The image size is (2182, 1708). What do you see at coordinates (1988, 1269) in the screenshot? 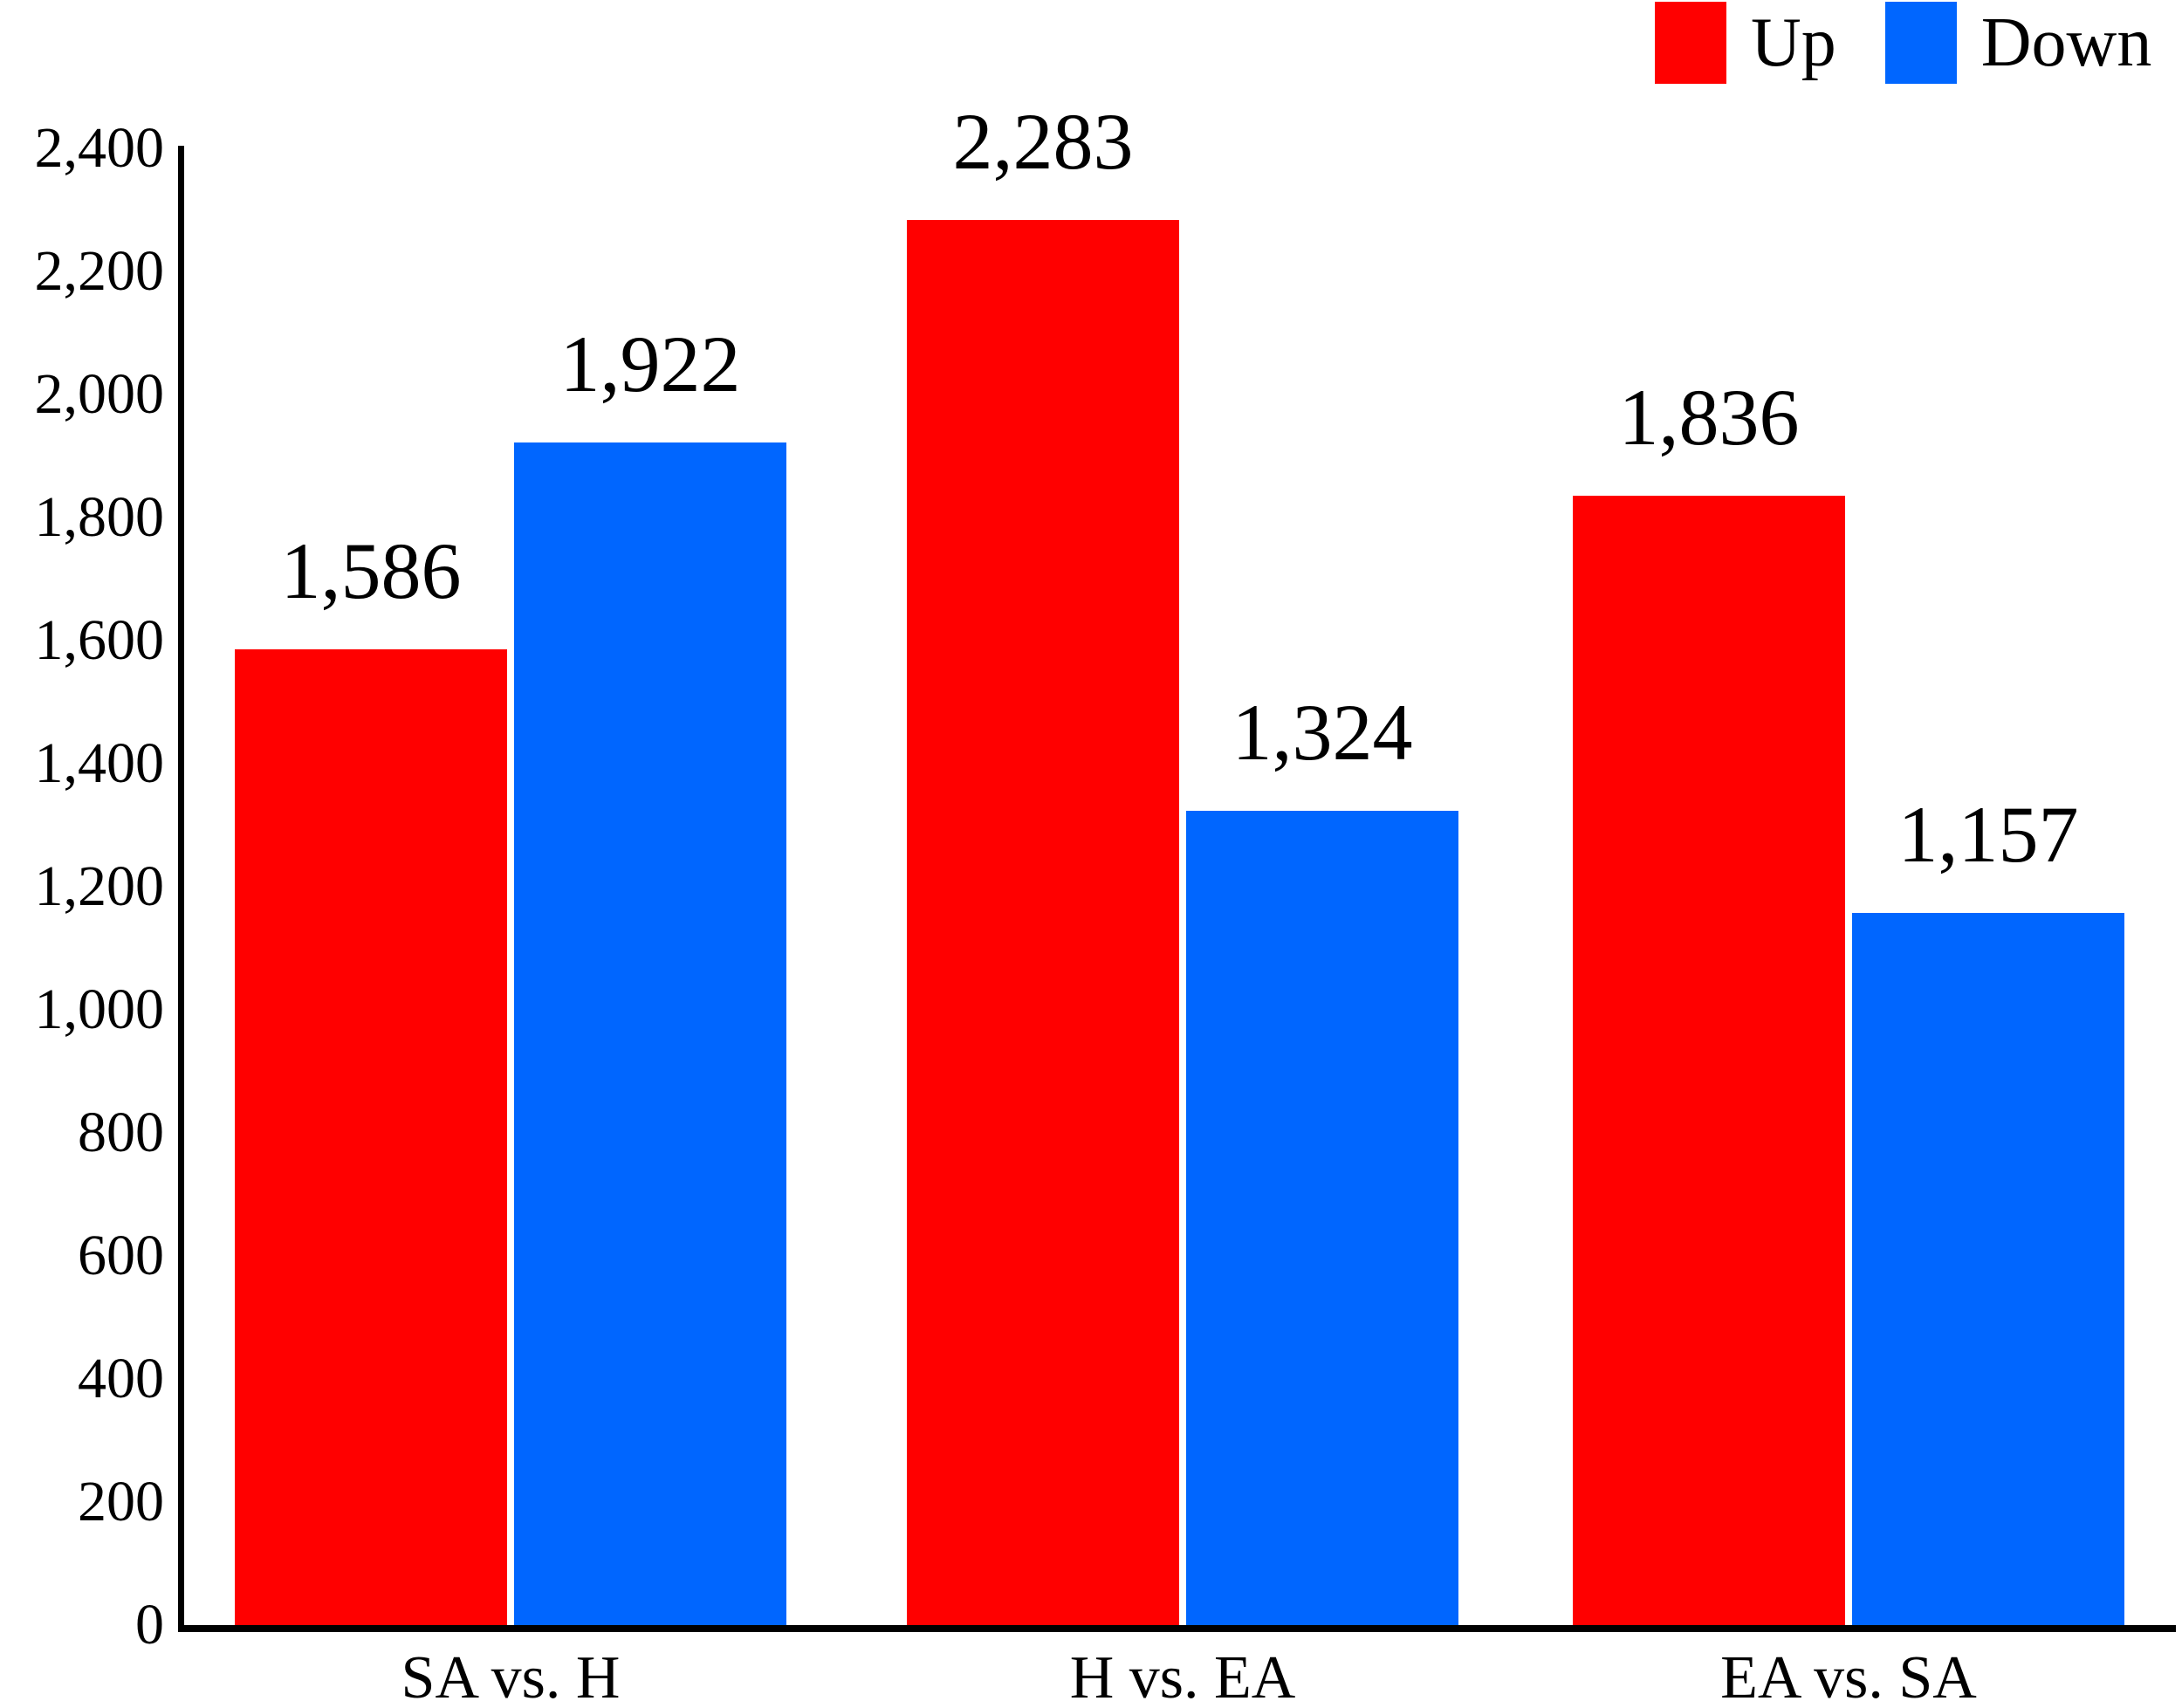
I see `bar-down-ea-vs-sa` at bounding box center [1988, 1269].